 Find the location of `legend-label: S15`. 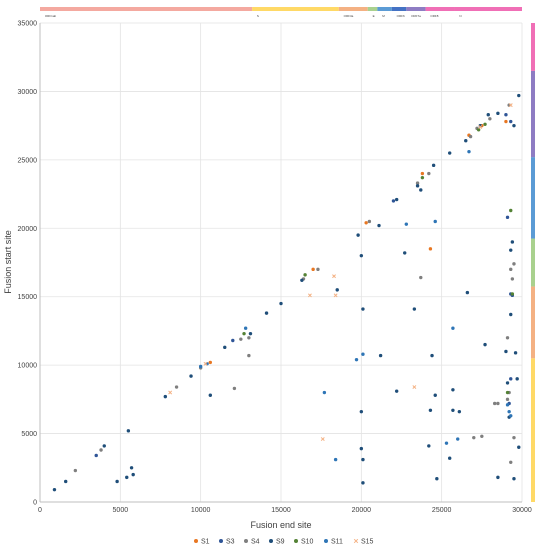

legend-label: S15 is located at coordinates (367, 542).